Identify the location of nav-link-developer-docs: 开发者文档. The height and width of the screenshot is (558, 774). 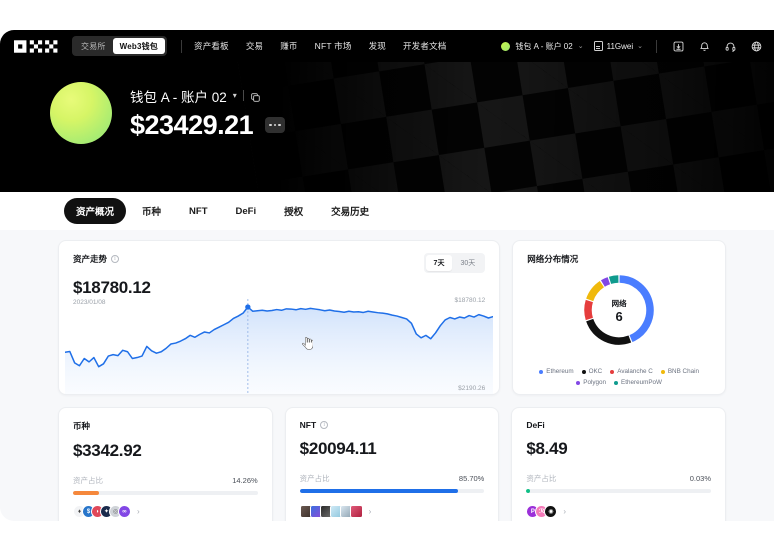
(424, 46).